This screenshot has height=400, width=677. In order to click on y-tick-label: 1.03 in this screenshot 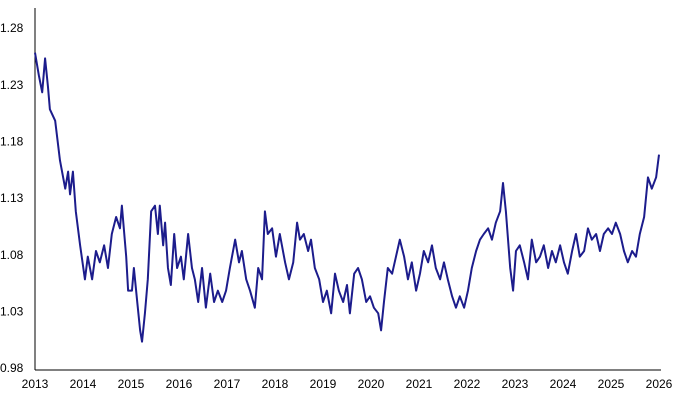, I will do `click(12, 312)`.